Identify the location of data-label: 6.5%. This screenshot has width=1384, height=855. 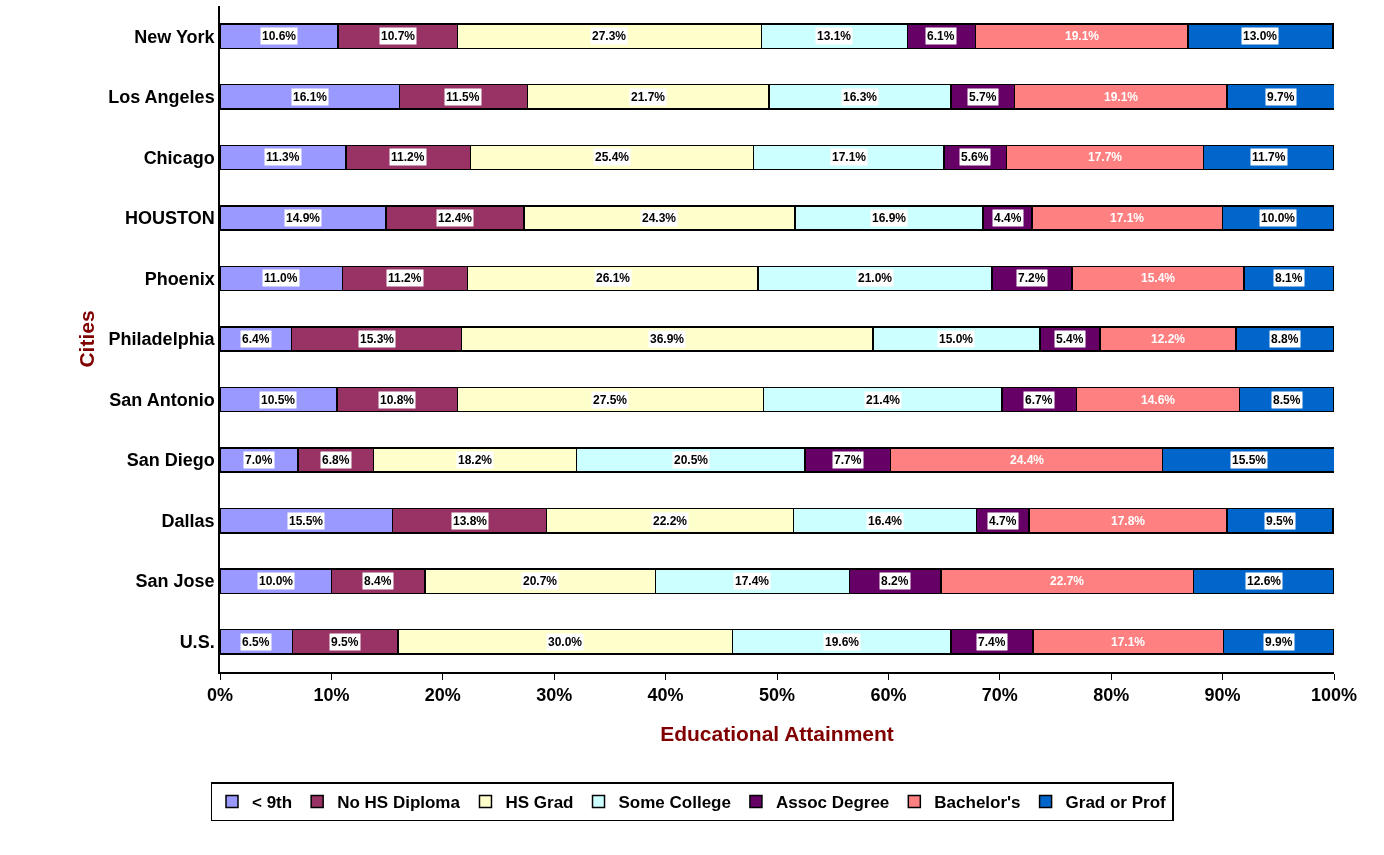
(256, 642).